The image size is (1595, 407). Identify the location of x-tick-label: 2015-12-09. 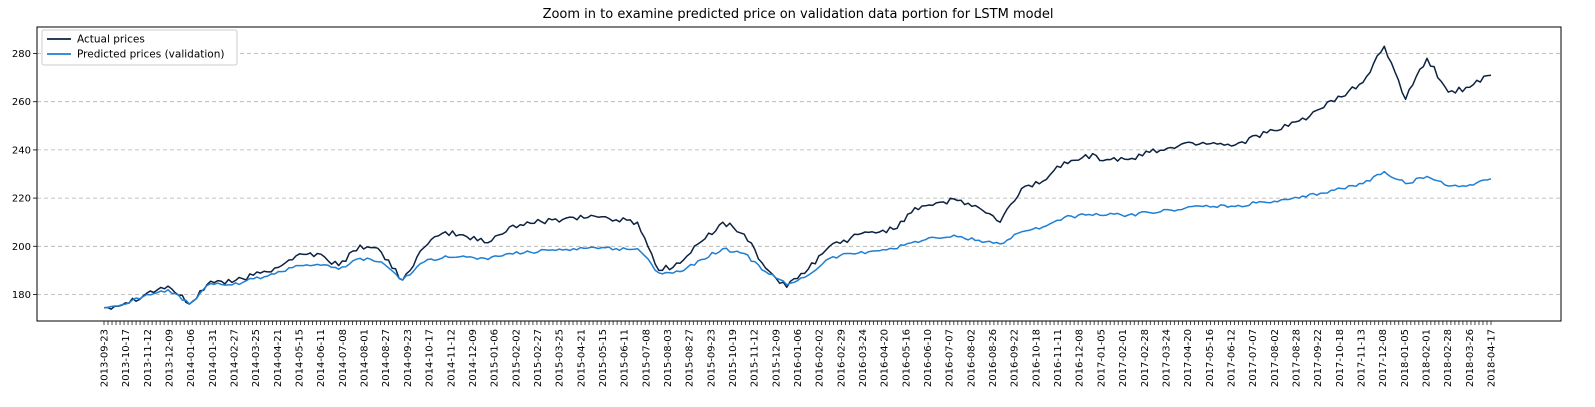
(776, 358).